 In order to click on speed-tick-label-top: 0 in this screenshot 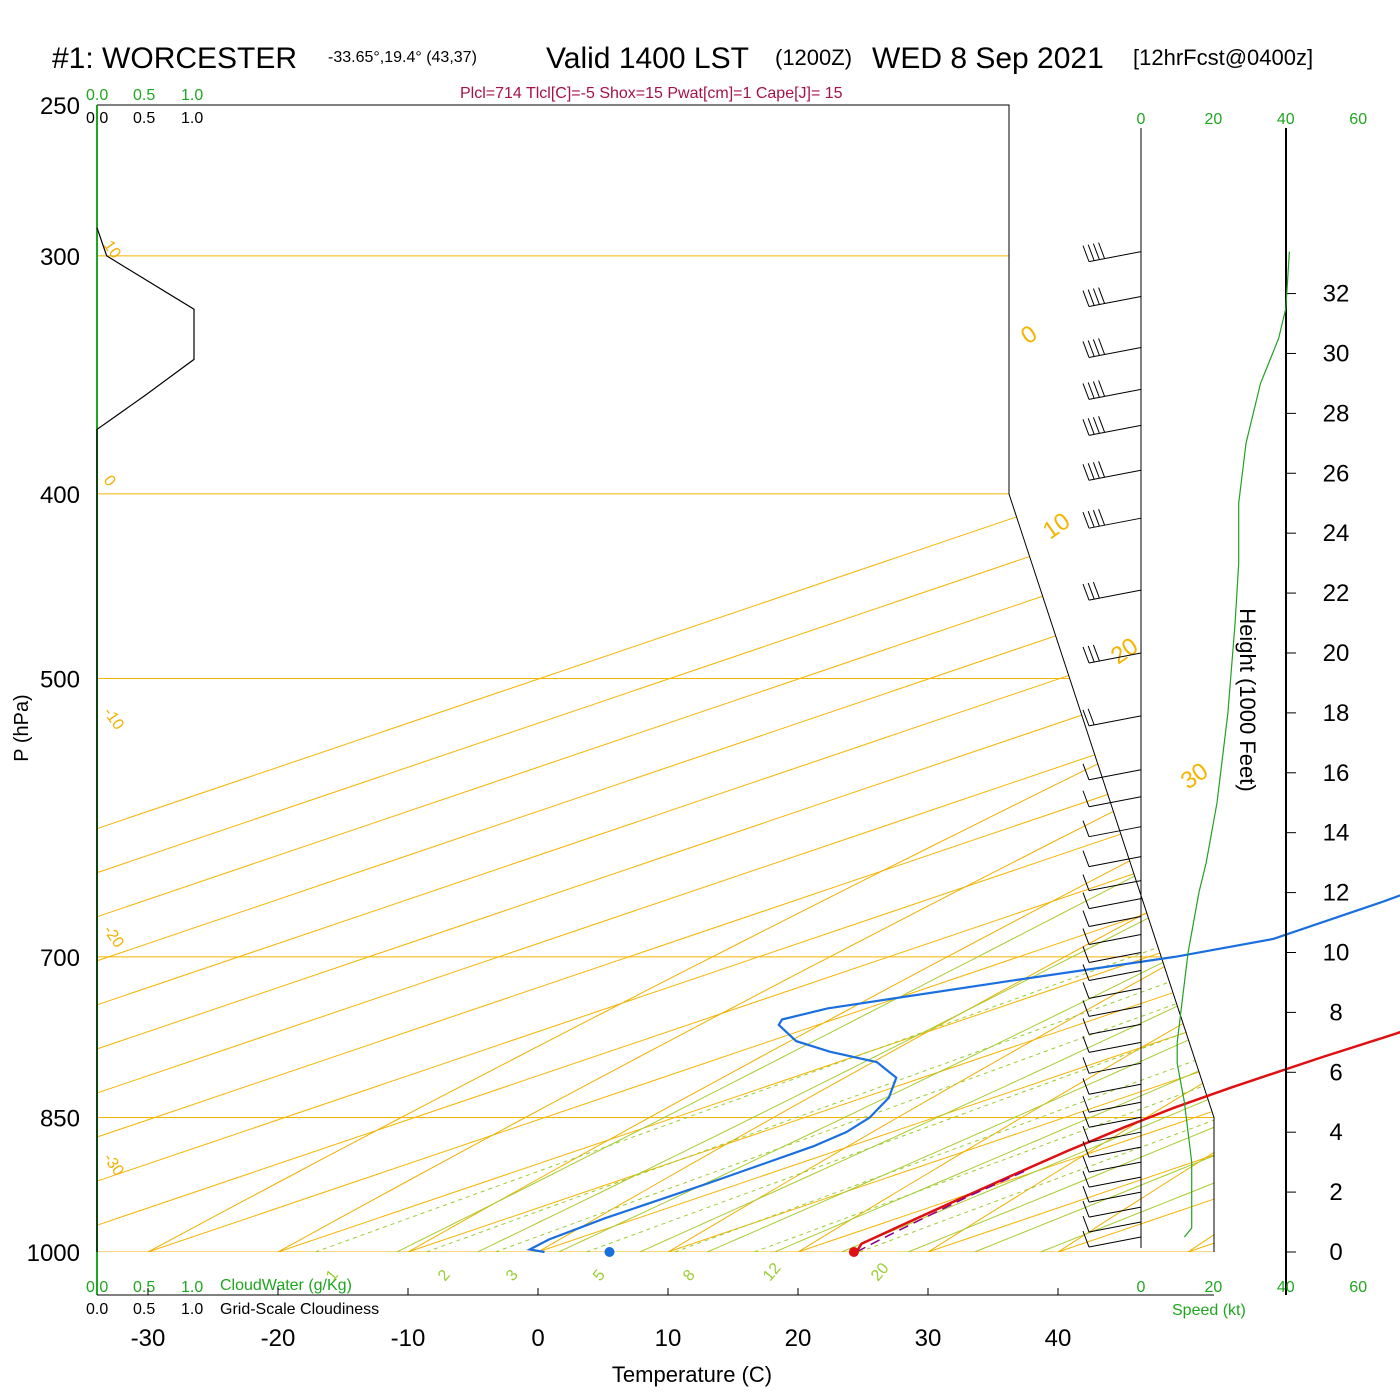, I will do `click(1141, 119)`.